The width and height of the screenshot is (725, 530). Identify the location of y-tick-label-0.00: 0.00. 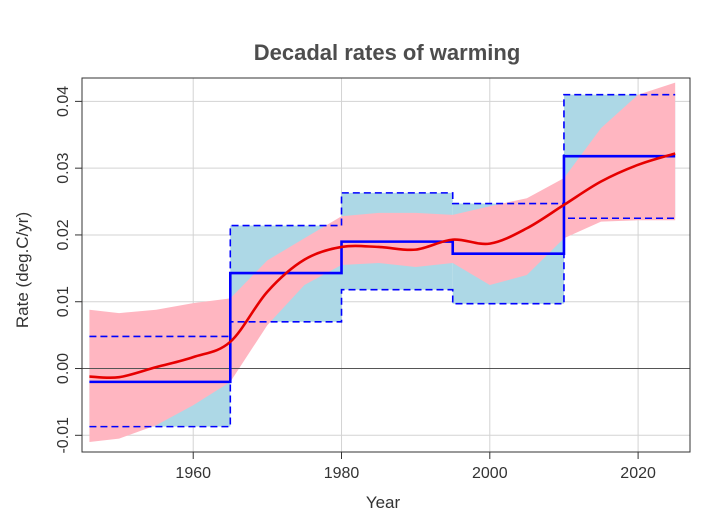
(63, 368).